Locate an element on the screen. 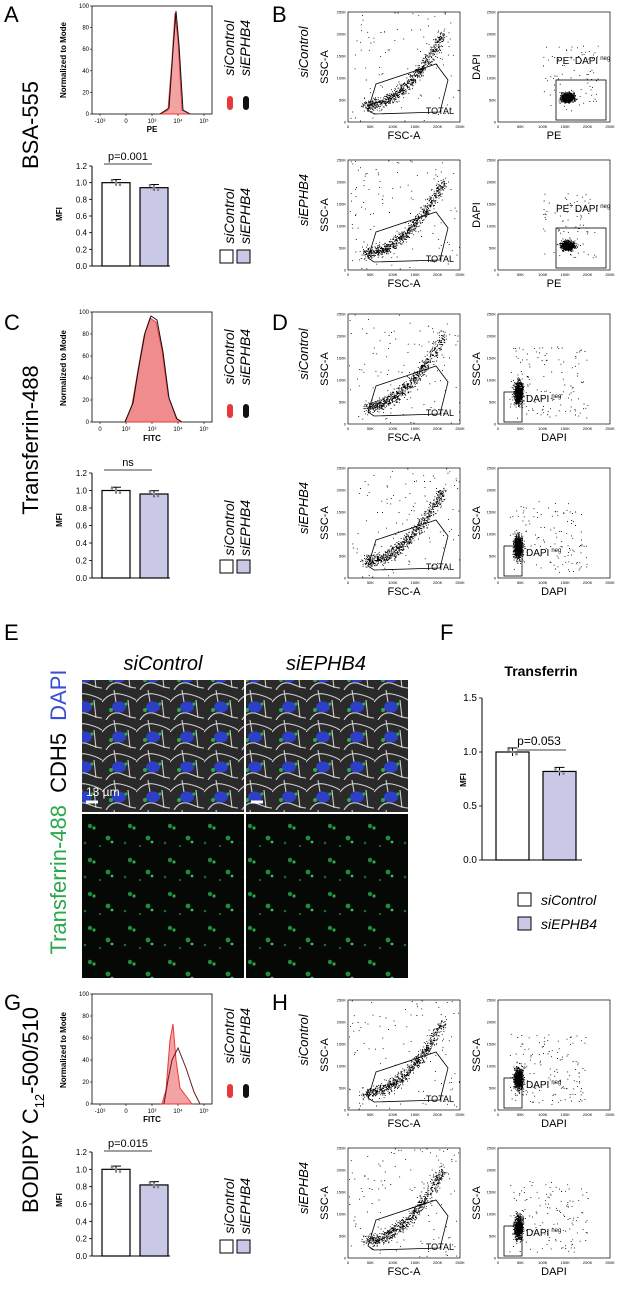 The height and width of the screenshot is (1299, 617). flow-b-row-1-fsc-xtick: 250K is located at coordinates (460, 274).